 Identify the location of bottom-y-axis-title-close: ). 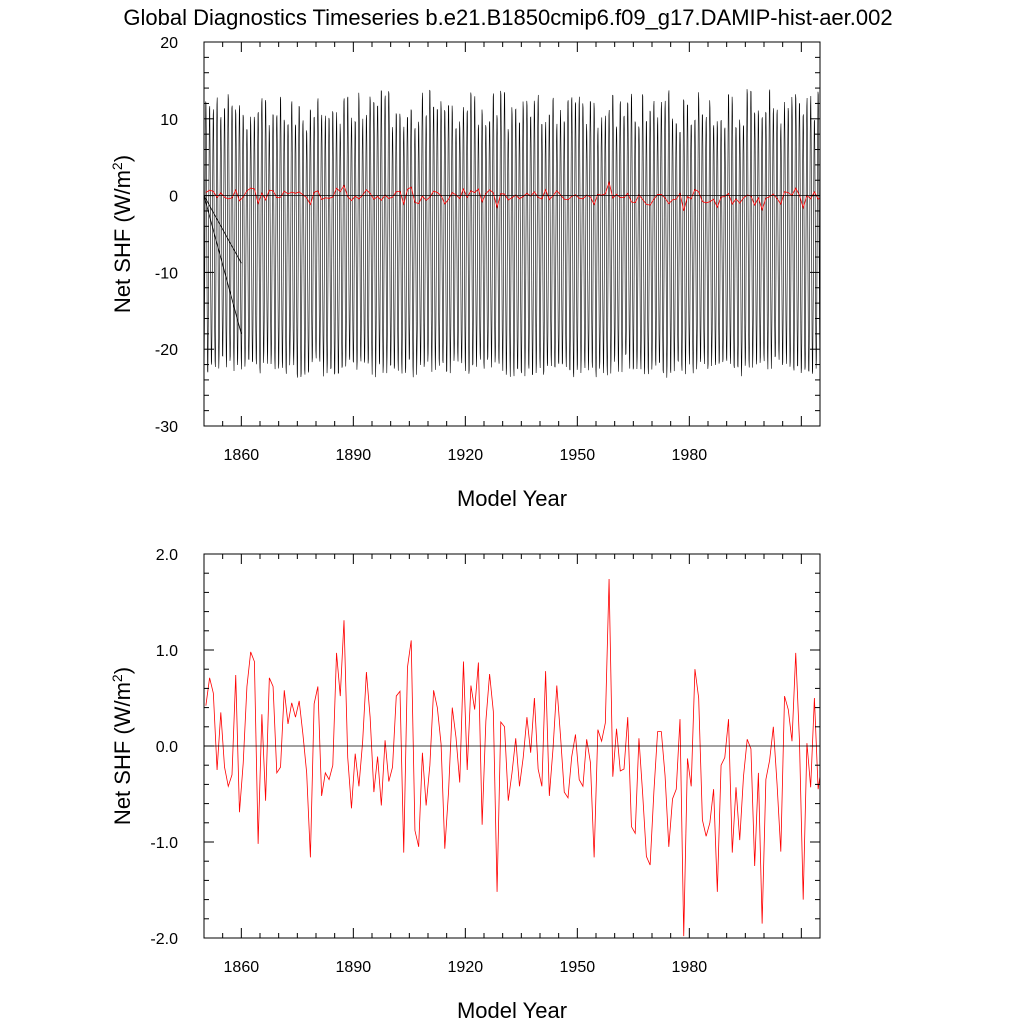
(122, 670).